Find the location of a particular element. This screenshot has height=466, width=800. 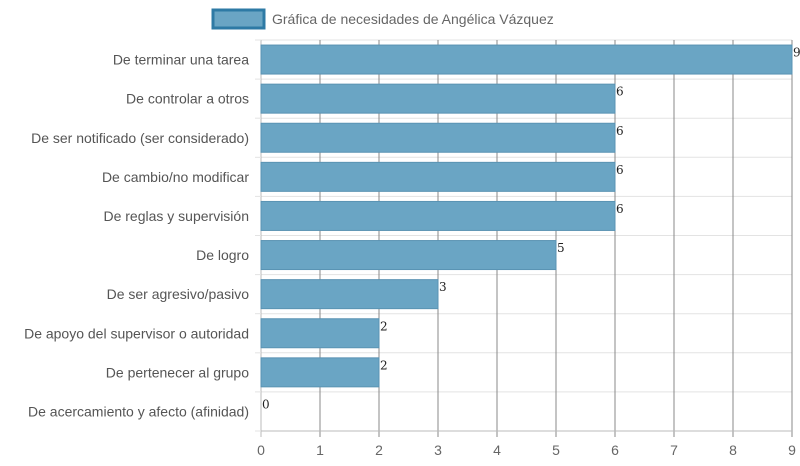

category-label: De ser agresivo/pasivo is located at coordinates (178, 294).